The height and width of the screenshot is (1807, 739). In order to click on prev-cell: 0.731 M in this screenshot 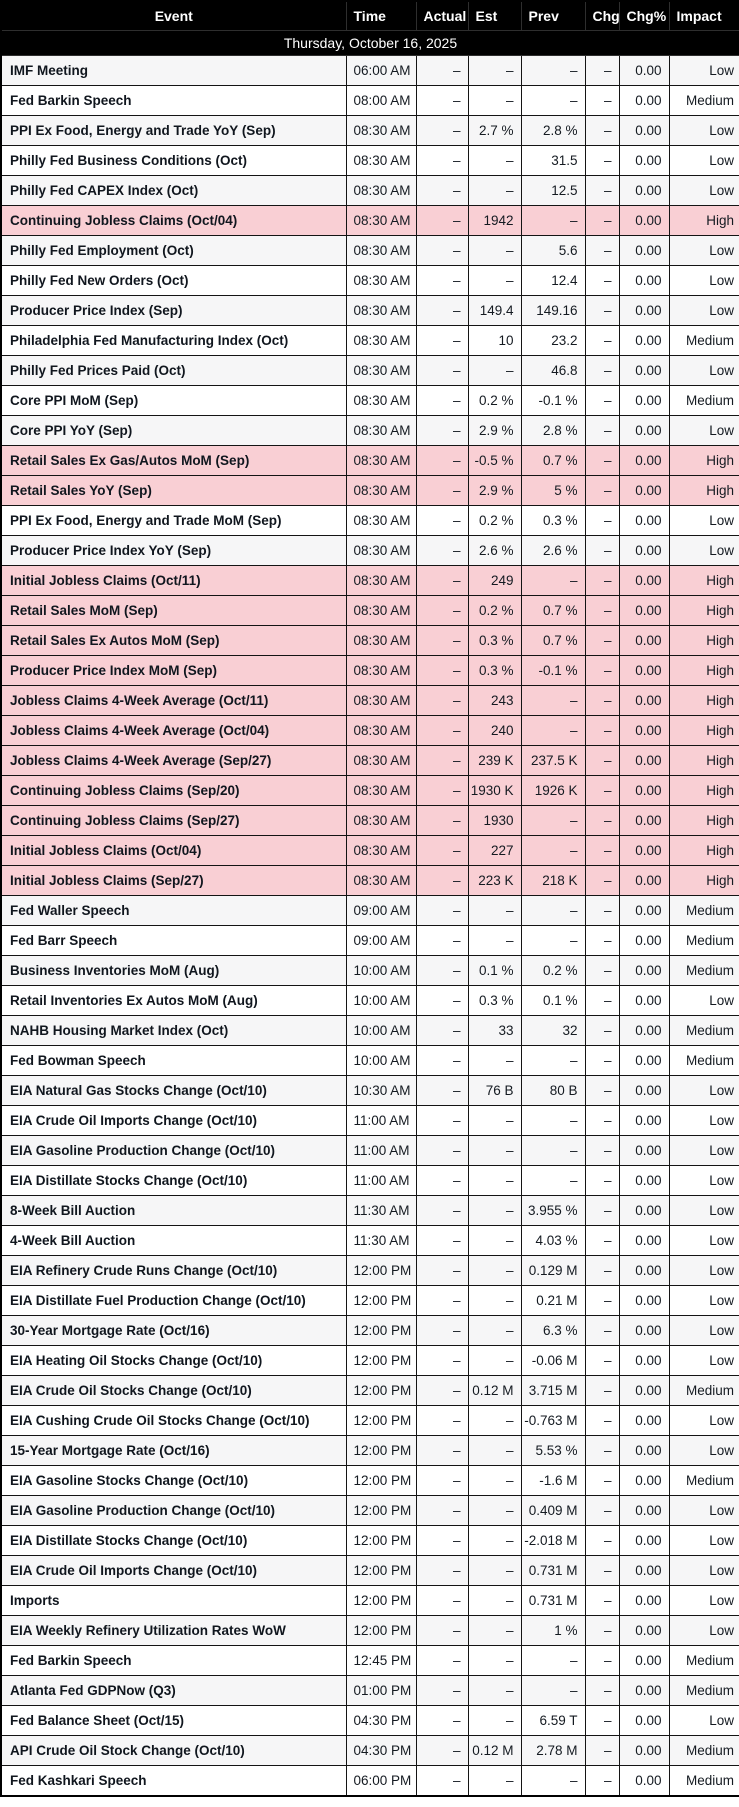, I will do `click(553, 1600)`.